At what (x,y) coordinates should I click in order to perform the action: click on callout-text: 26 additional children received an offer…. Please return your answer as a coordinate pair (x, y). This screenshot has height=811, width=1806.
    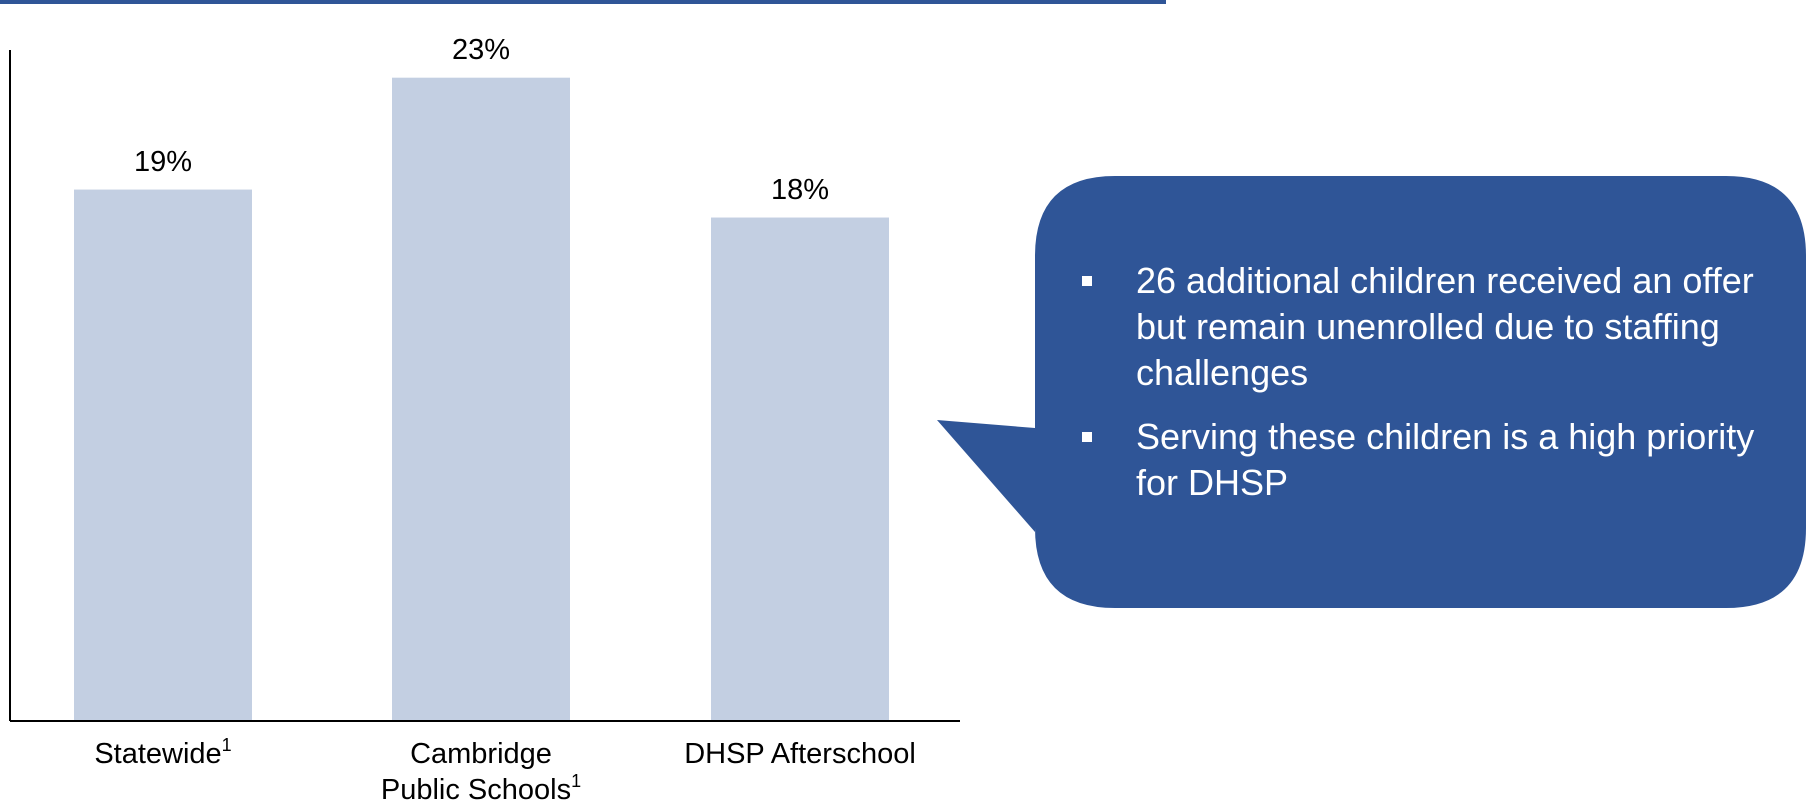
    Looking at the image, I should click on (1422, 391).